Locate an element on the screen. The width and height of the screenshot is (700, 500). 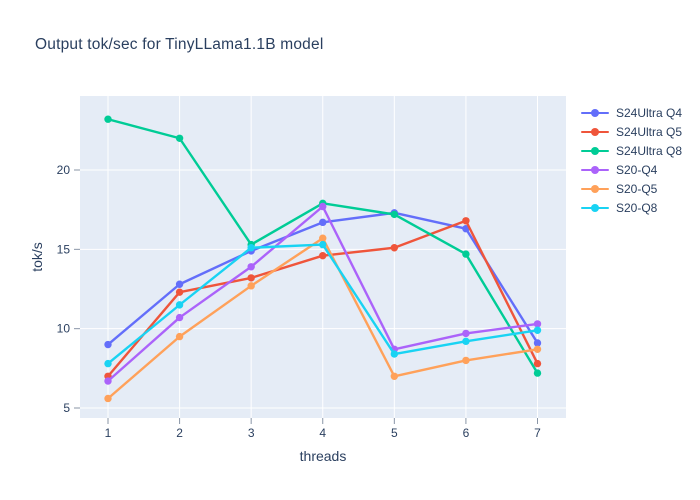
data-point-S24Ultra Q5-t6 is located at coordinates (466, 221).